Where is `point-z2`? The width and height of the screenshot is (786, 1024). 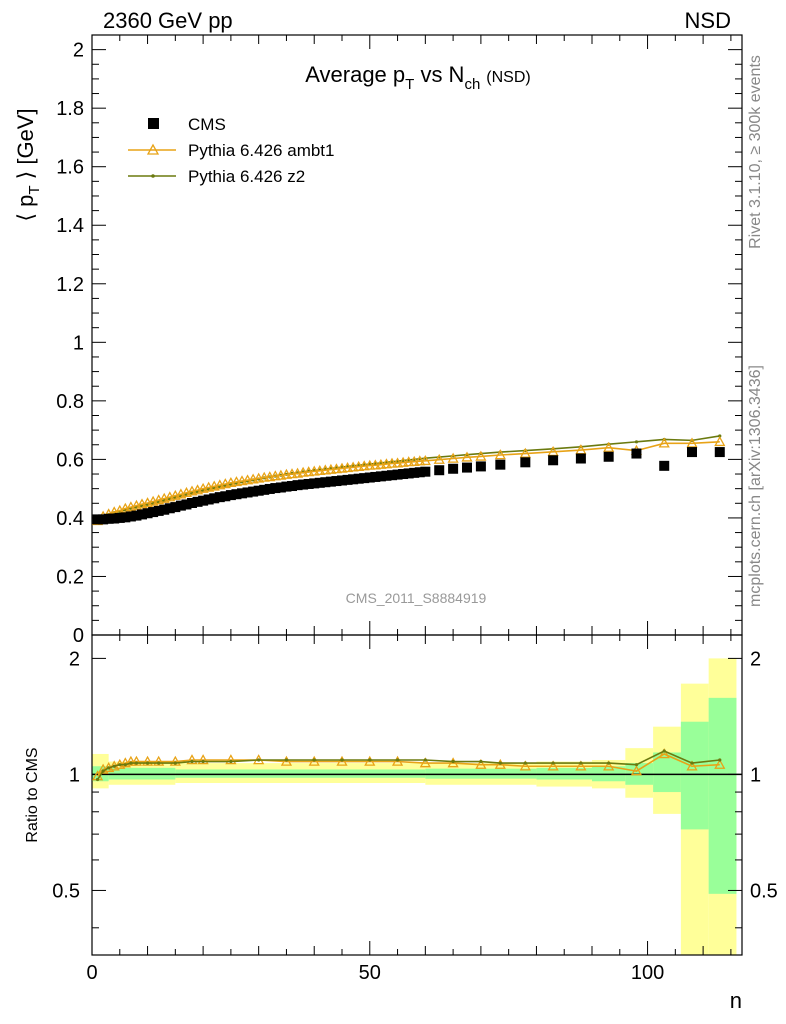 point-z2 is located at coordinates (636, 442).